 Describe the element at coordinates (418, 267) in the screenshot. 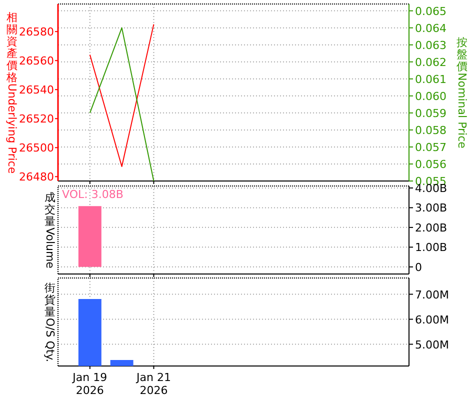

I see `y-tick-label: 0` at that location.